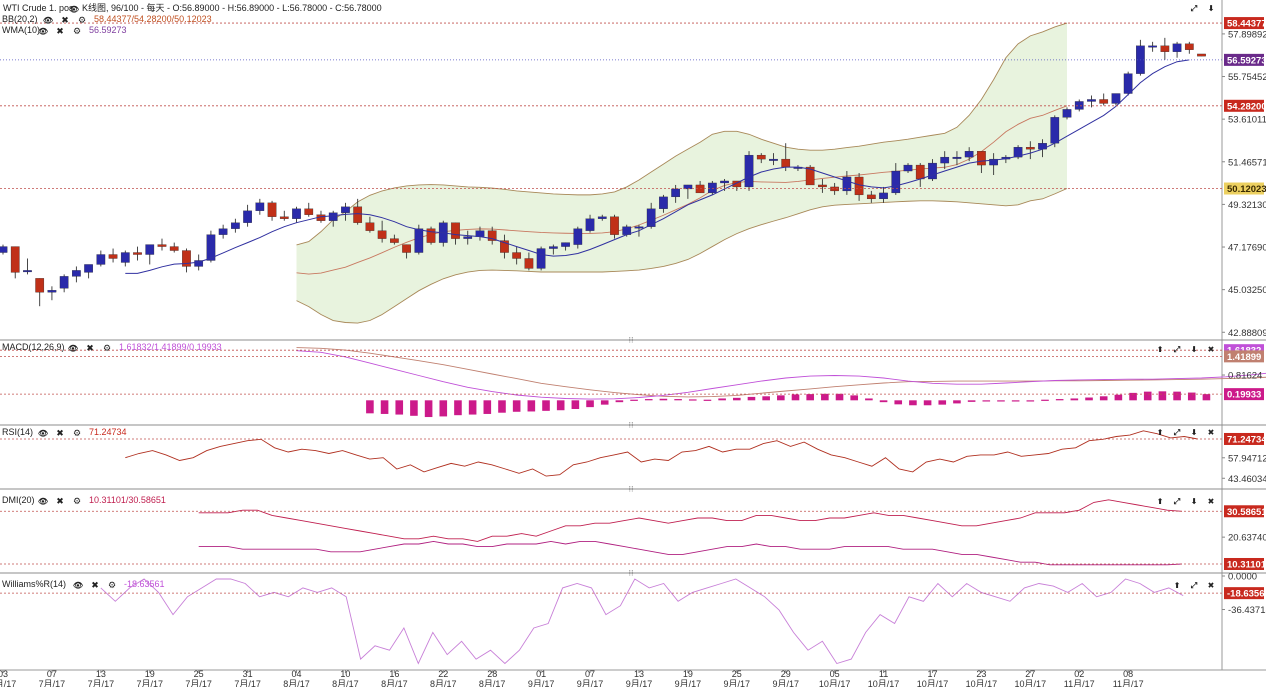 The image size is (1266, 687). I want to click on value-tag-label: 50.12023, so click(1246, 189).